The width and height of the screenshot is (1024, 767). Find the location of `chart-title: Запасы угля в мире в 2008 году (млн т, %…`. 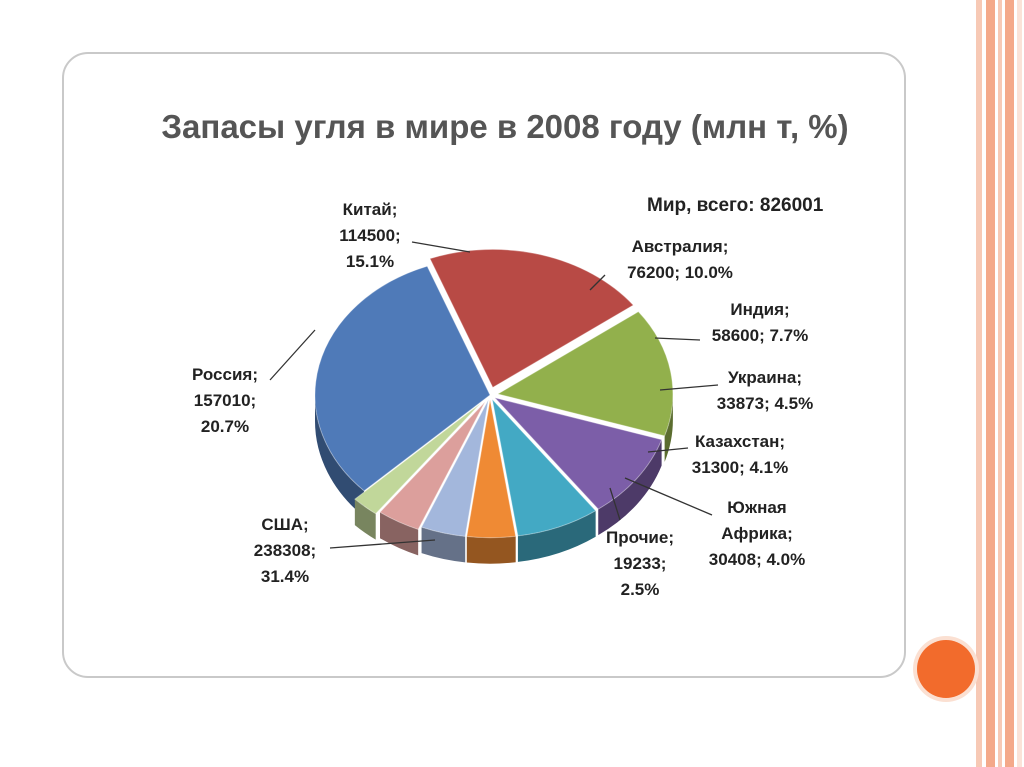

chart-title: Запасы угля в мире в 2008 году (млн т, %… is located at coordinates (505, 126).